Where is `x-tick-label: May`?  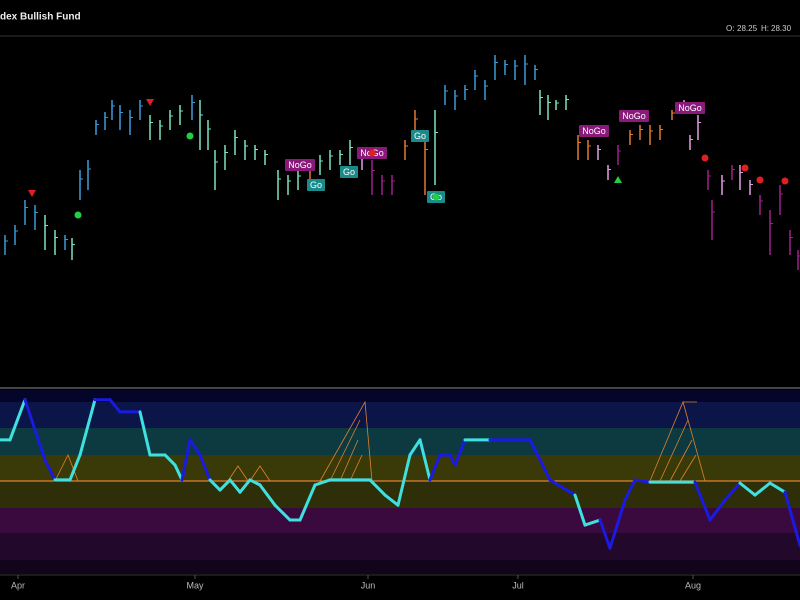 x-tick-label: May is located at coordinates (195, 585).